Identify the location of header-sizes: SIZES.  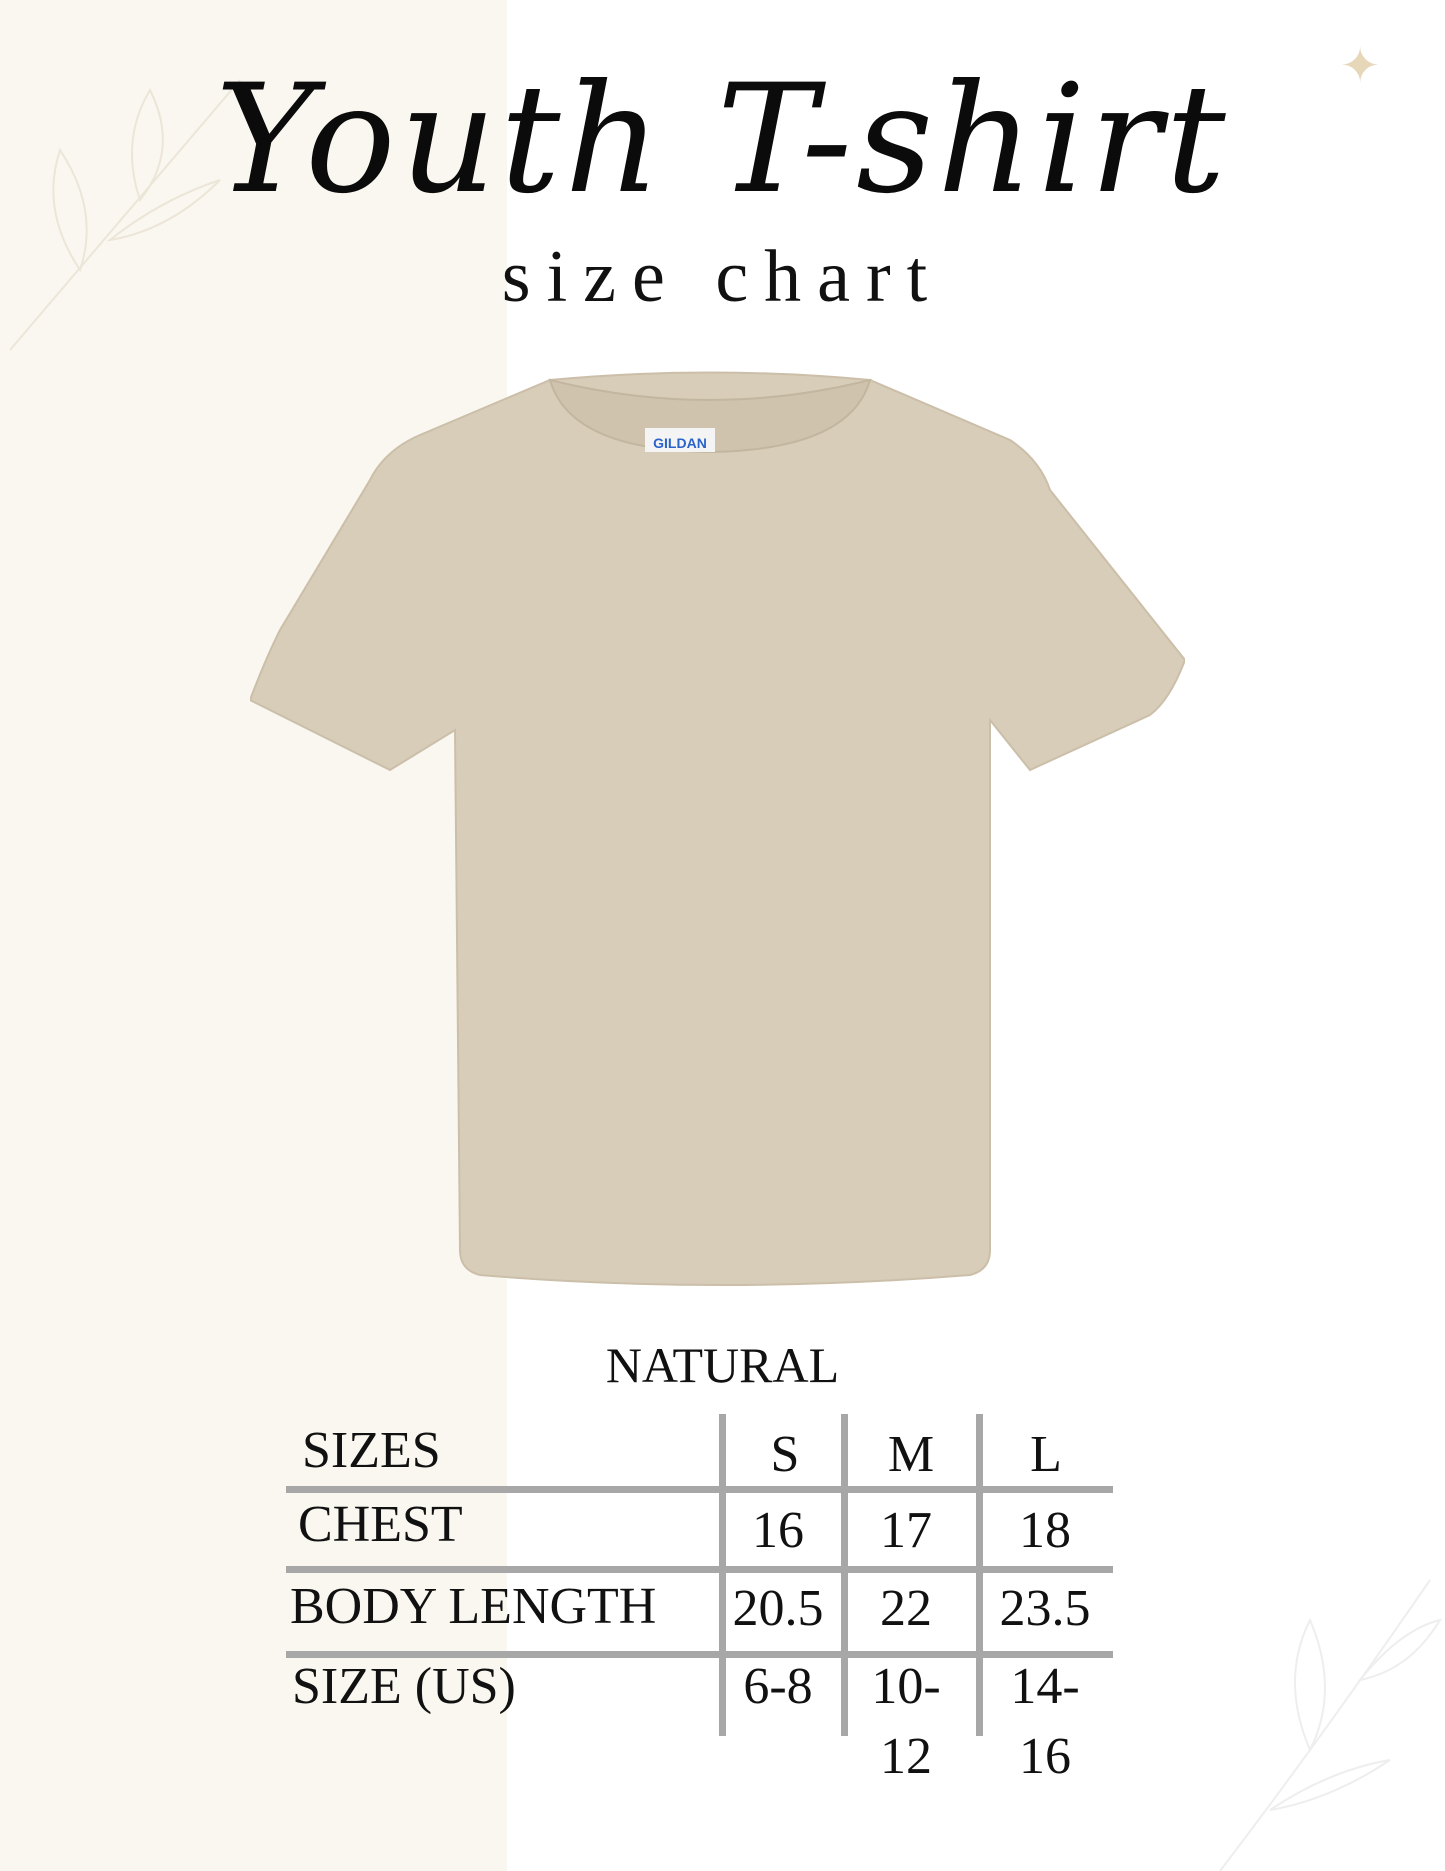
(371, 1450).